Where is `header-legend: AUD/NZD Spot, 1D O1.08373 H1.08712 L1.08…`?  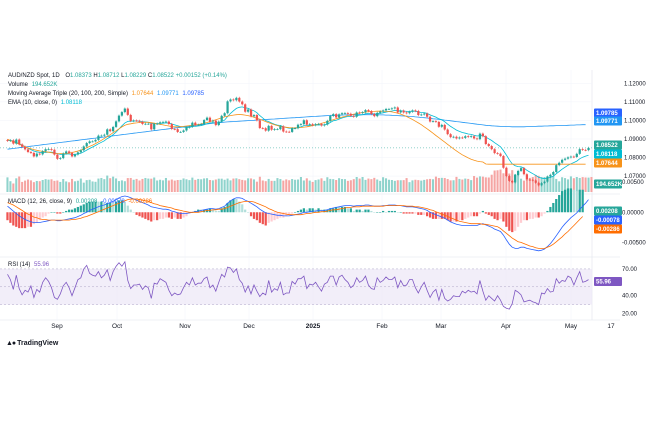
header-legend: AUD/NZD Spot, 1D O1.08373 H1.08712 L1.08… is located at coordinates (117, 76).